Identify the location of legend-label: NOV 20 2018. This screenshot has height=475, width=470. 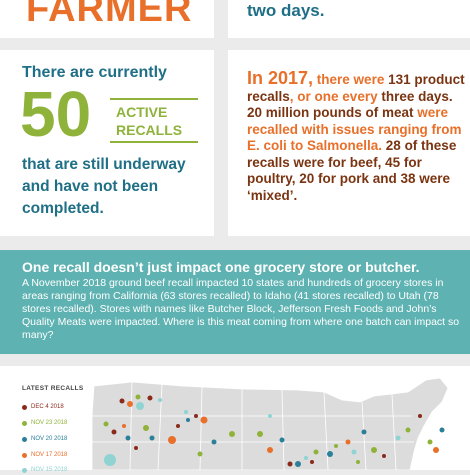
(49, 439).